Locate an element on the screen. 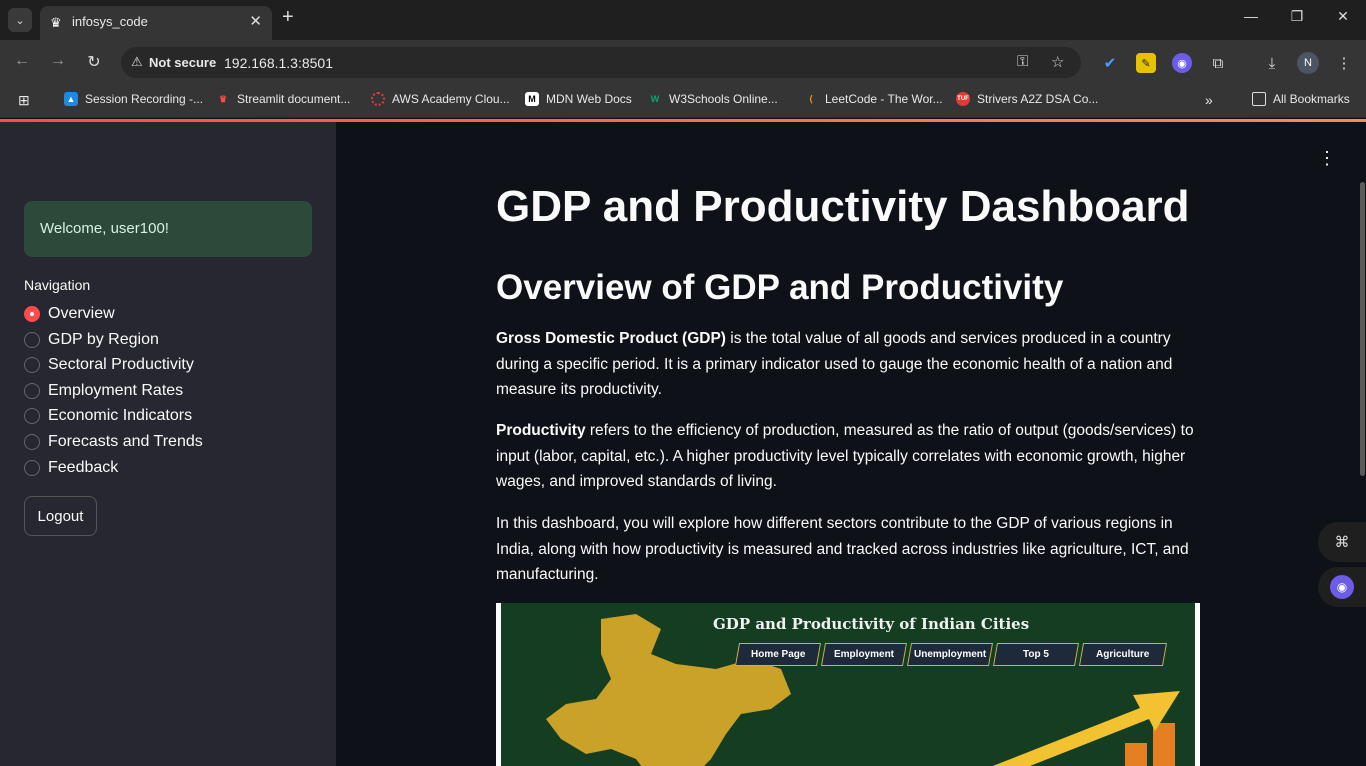 Image resolution: width=1366 pixels, height=766 pixels. floating-apps-icon: ⌘ is located at coordinates (1342, 542).